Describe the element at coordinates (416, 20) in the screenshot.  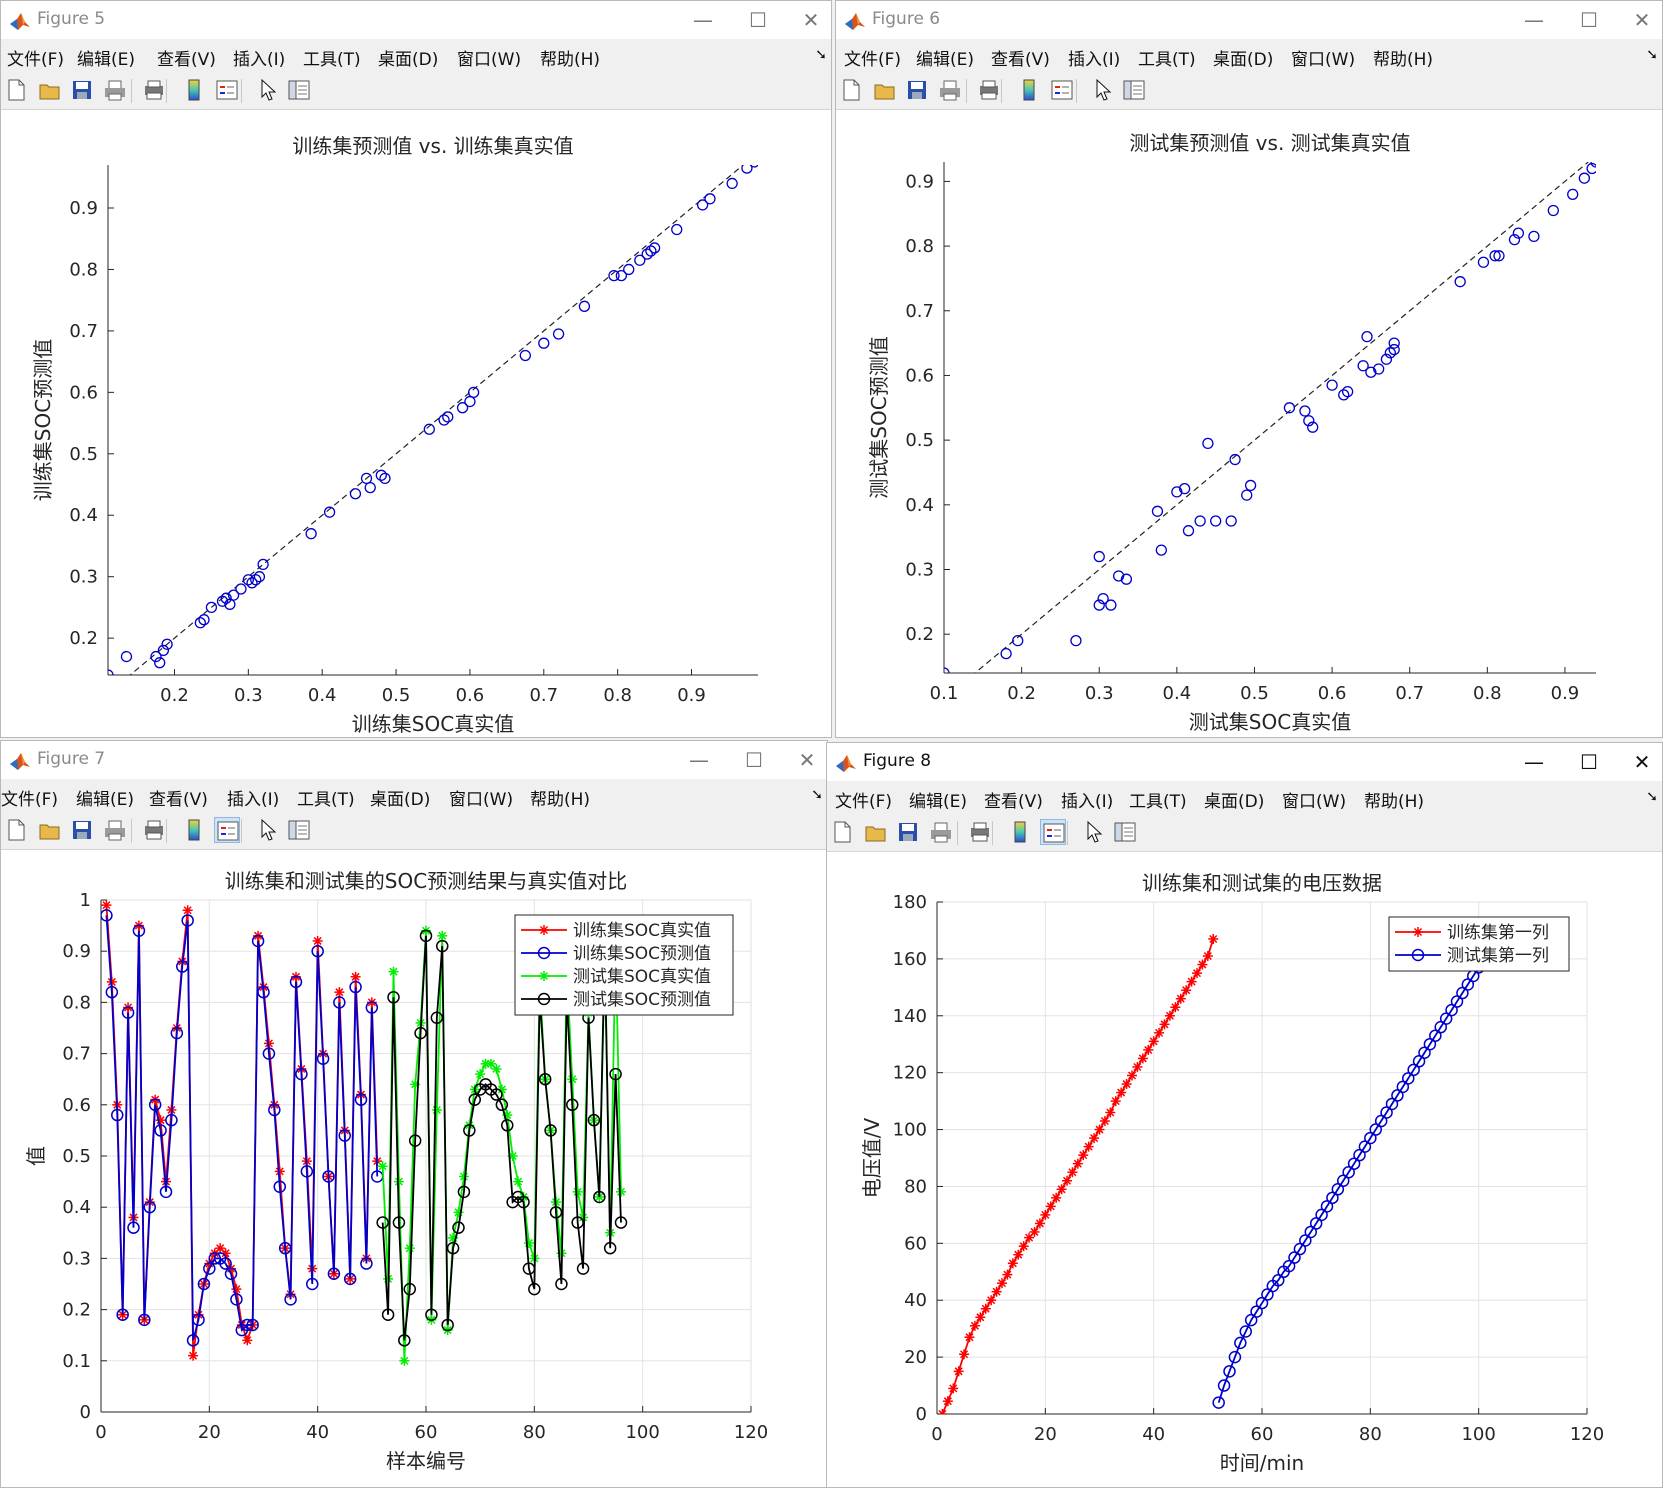
I see `title-bar: Figure 5 — ☐ ✕` at that location.